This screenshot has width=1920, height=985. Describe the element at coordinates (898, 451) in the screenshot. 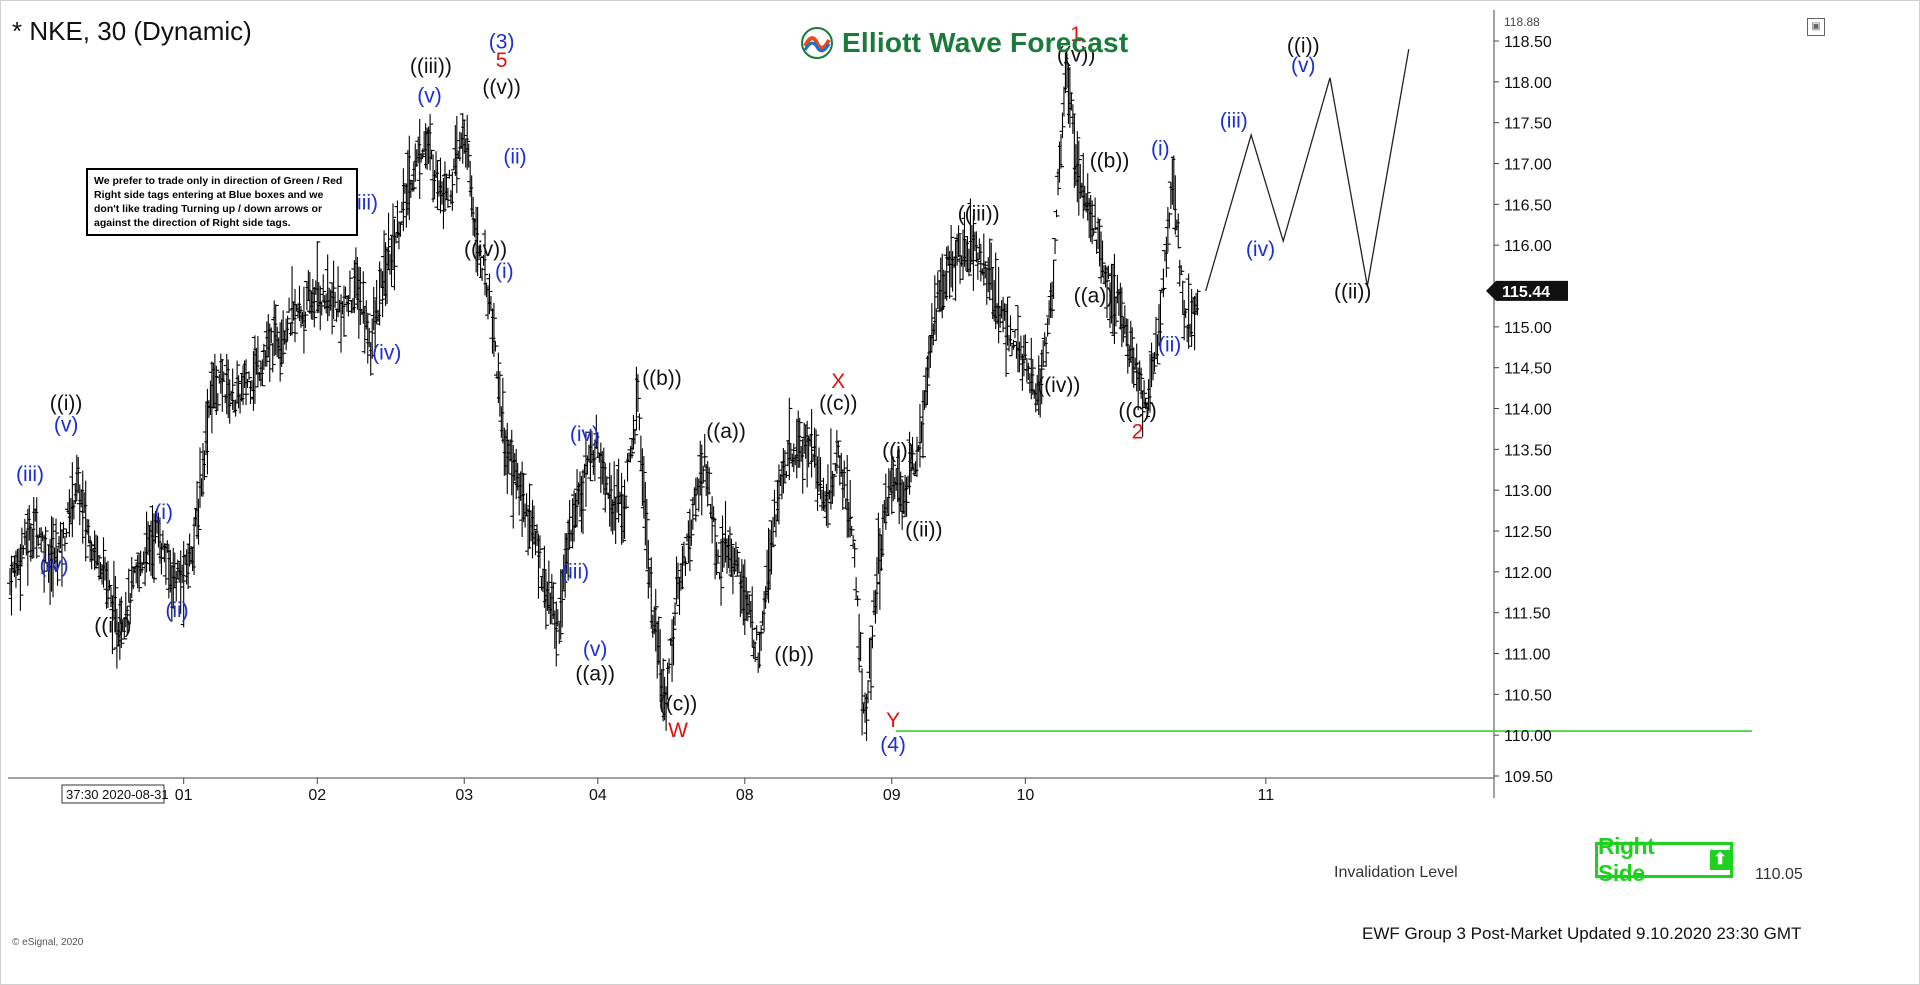

I see `wave-label: ((i))` at that location.